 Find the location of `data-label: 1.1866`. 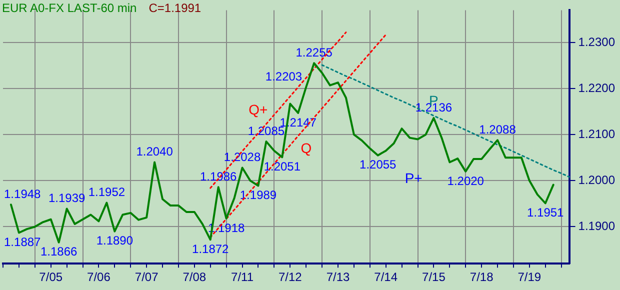

data-label: 1.1866 is located at coordinates (59, 251).